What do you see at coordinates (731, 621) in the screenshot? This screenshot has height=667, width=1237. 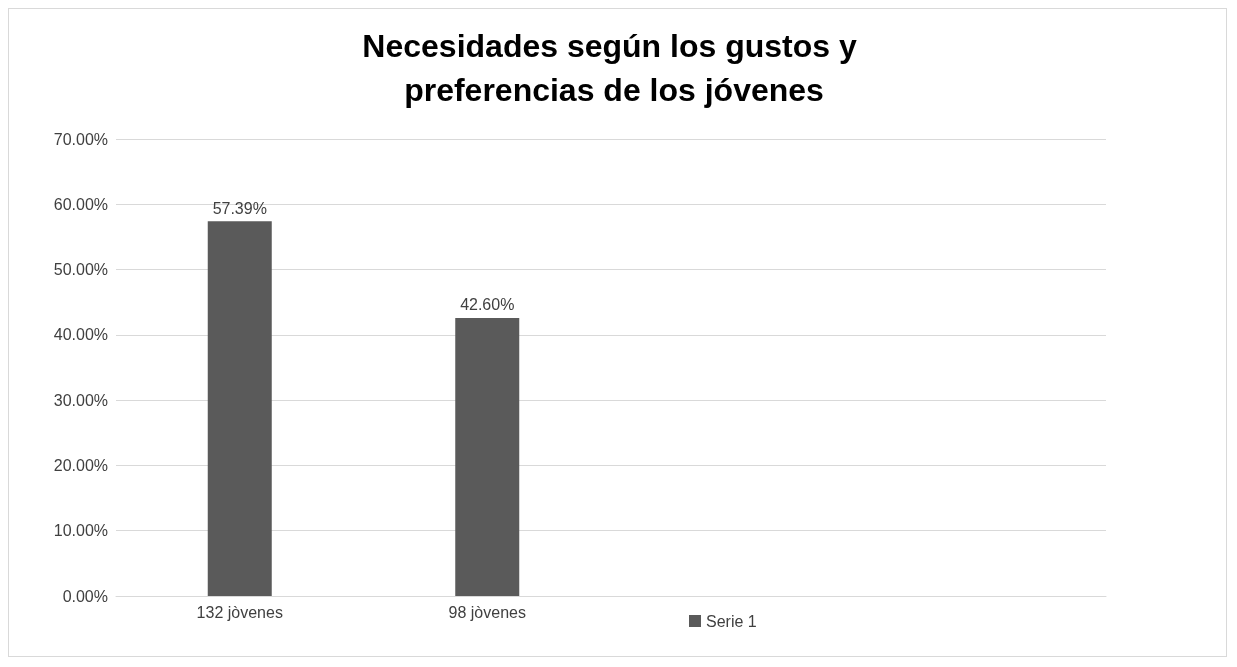 I see `legend-label: Serie 1` at bounding box center [731, 621].